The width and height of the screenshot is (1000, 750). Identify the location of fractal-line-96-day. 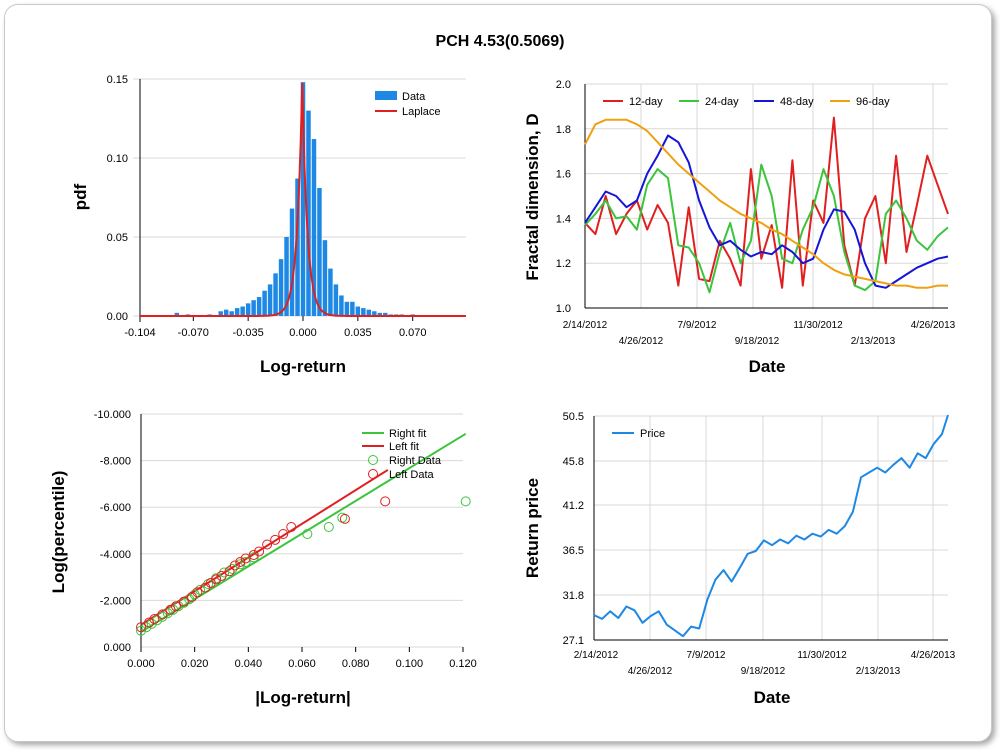
(766, 203).